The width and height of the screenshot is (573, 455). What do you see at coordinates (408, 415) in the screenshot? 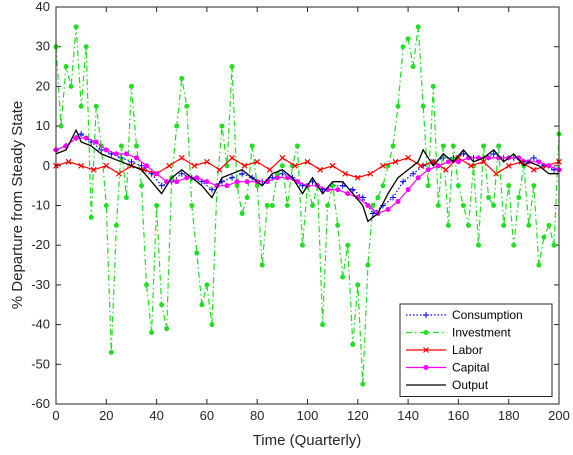
I see `x-tick-label: 140` at bounding box center [408, 415].